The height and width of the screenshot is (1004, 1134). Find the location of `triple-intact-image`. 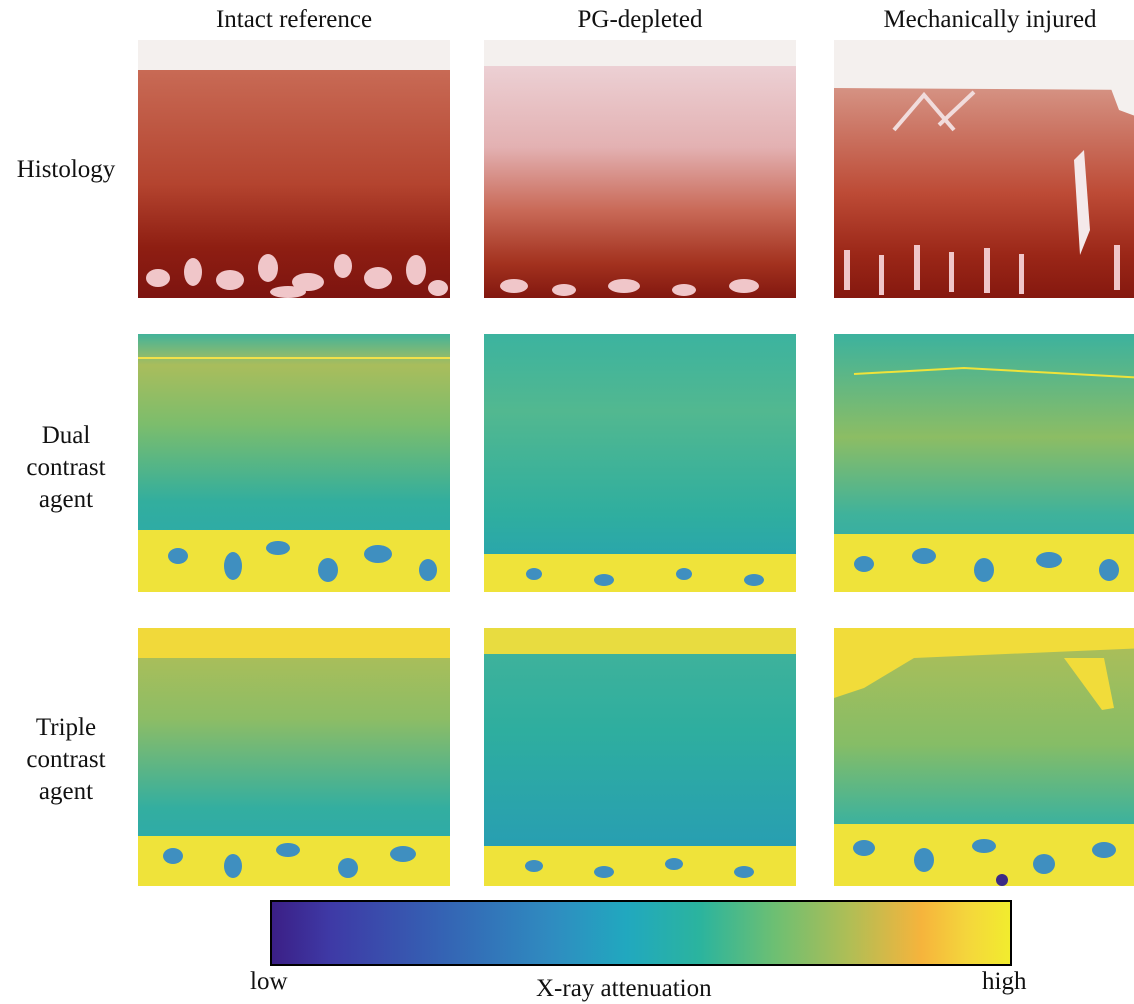

triple-intact-image is located at coordinates (294, 757).